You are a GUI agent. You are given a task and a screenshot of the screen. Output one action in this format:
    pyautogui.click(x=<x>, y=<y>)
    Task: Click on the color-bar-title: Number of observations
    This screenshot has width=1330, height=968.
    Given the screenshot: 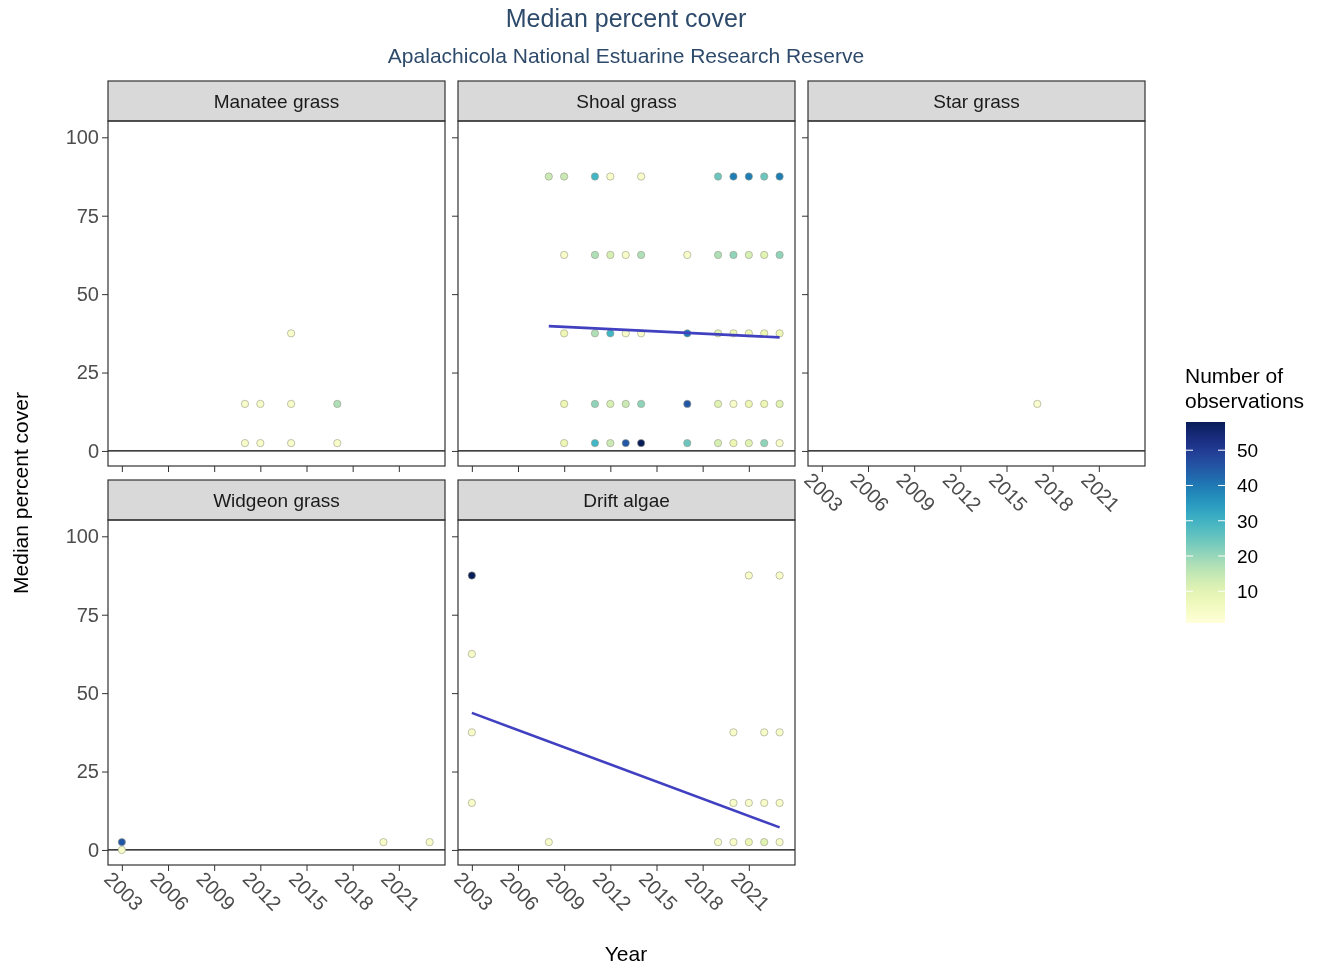 What is the action you would take?
    pyautogui.click(x=1245, y=388)
    